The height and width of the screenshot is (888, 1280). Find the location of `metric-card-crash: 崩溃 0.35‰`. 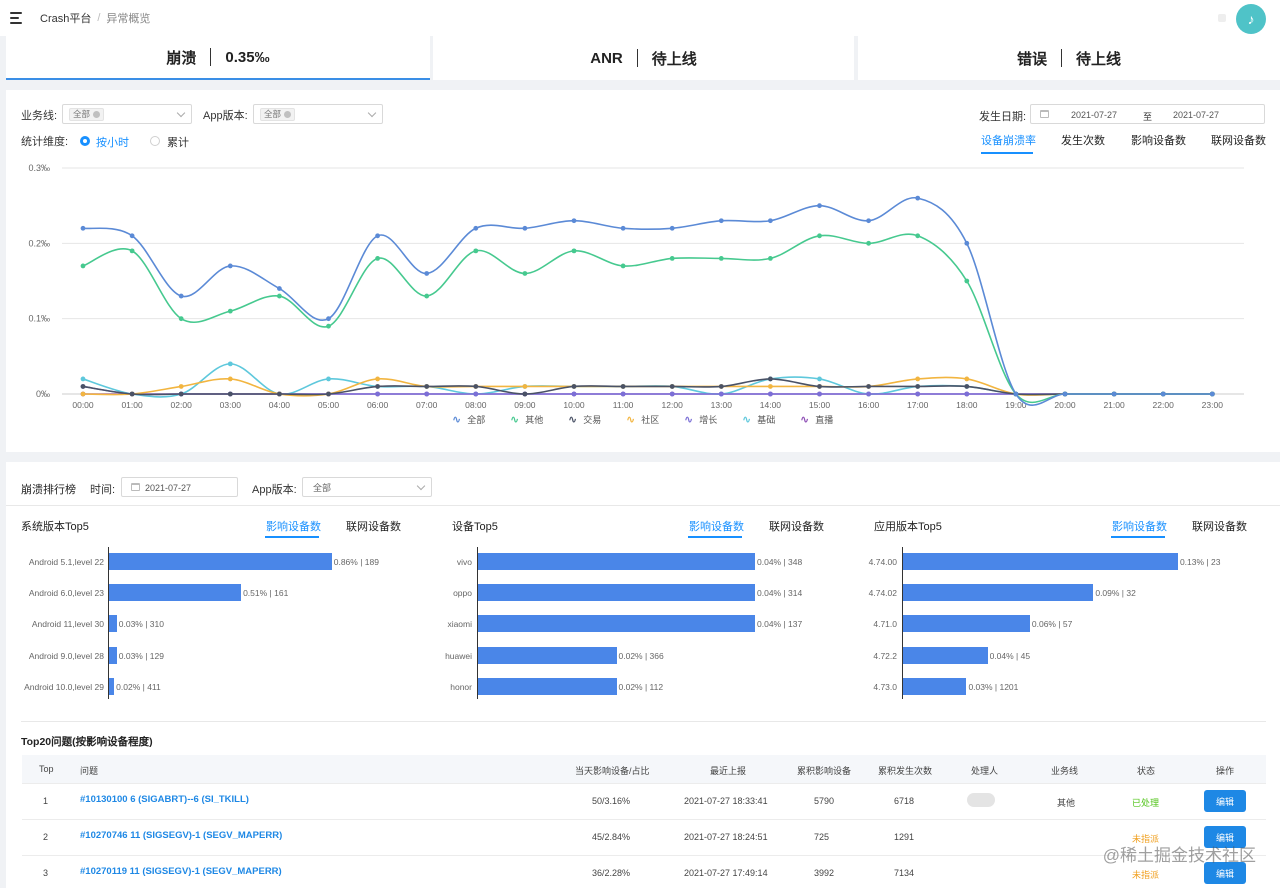

metric-card-crash: 崩溃 0.35‰ is located at coordinates (218, 58).